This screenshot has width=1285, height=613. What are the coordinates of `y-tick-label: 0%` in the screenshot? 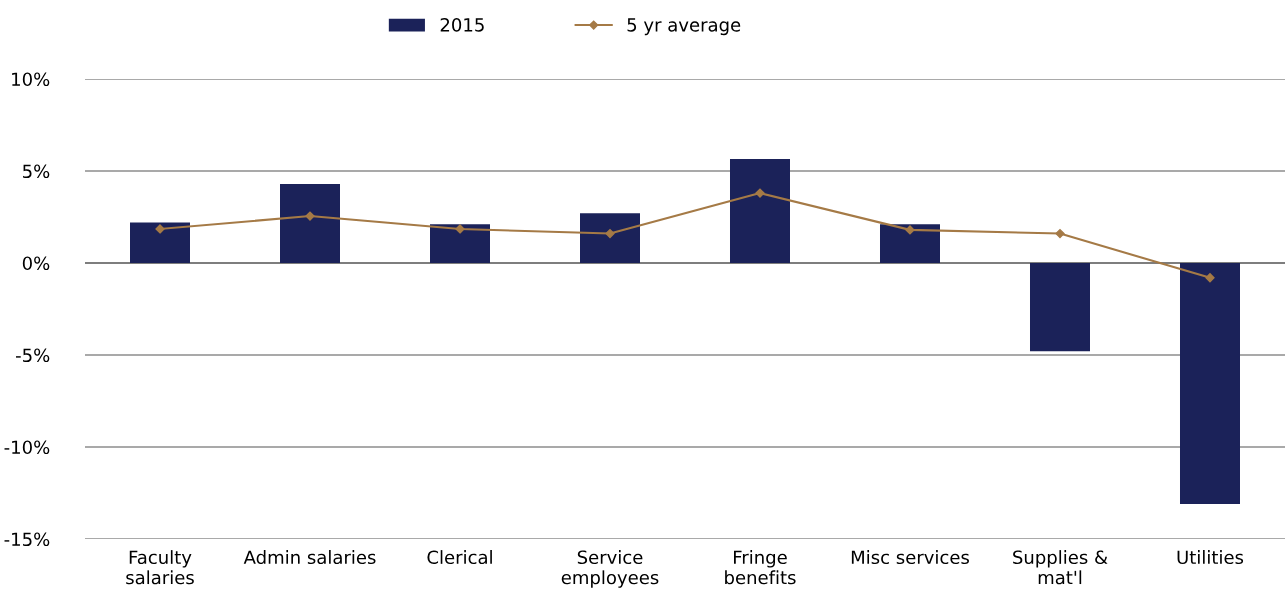 It's located at (36, 263).